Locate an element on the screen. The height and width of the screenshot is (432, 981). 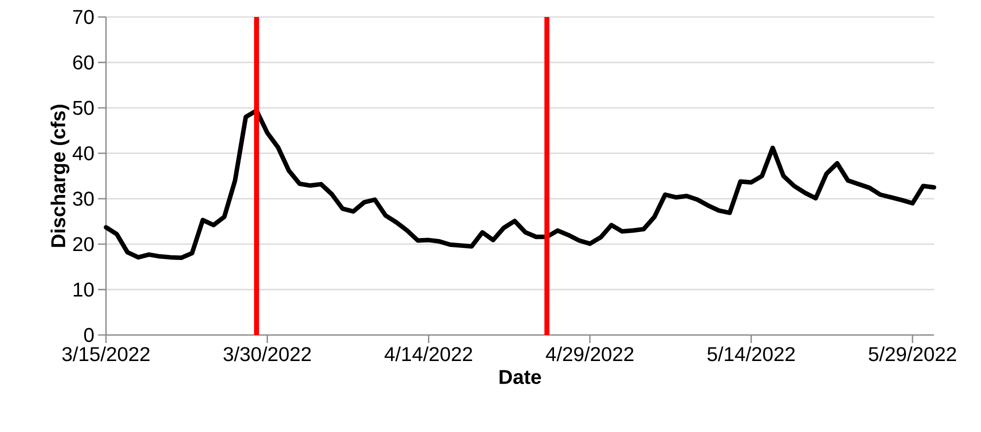
x-tick-label: 3/15/2022 is located at coordinates (106, 354).